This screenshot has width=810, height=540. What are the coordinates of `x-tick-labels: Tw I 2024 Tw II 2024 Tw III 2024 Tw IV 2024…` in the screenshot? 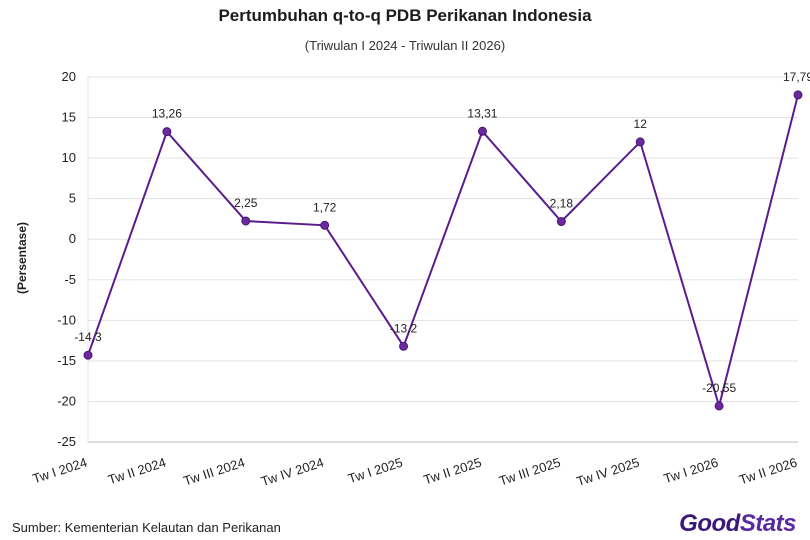 It's located at (415, 472).